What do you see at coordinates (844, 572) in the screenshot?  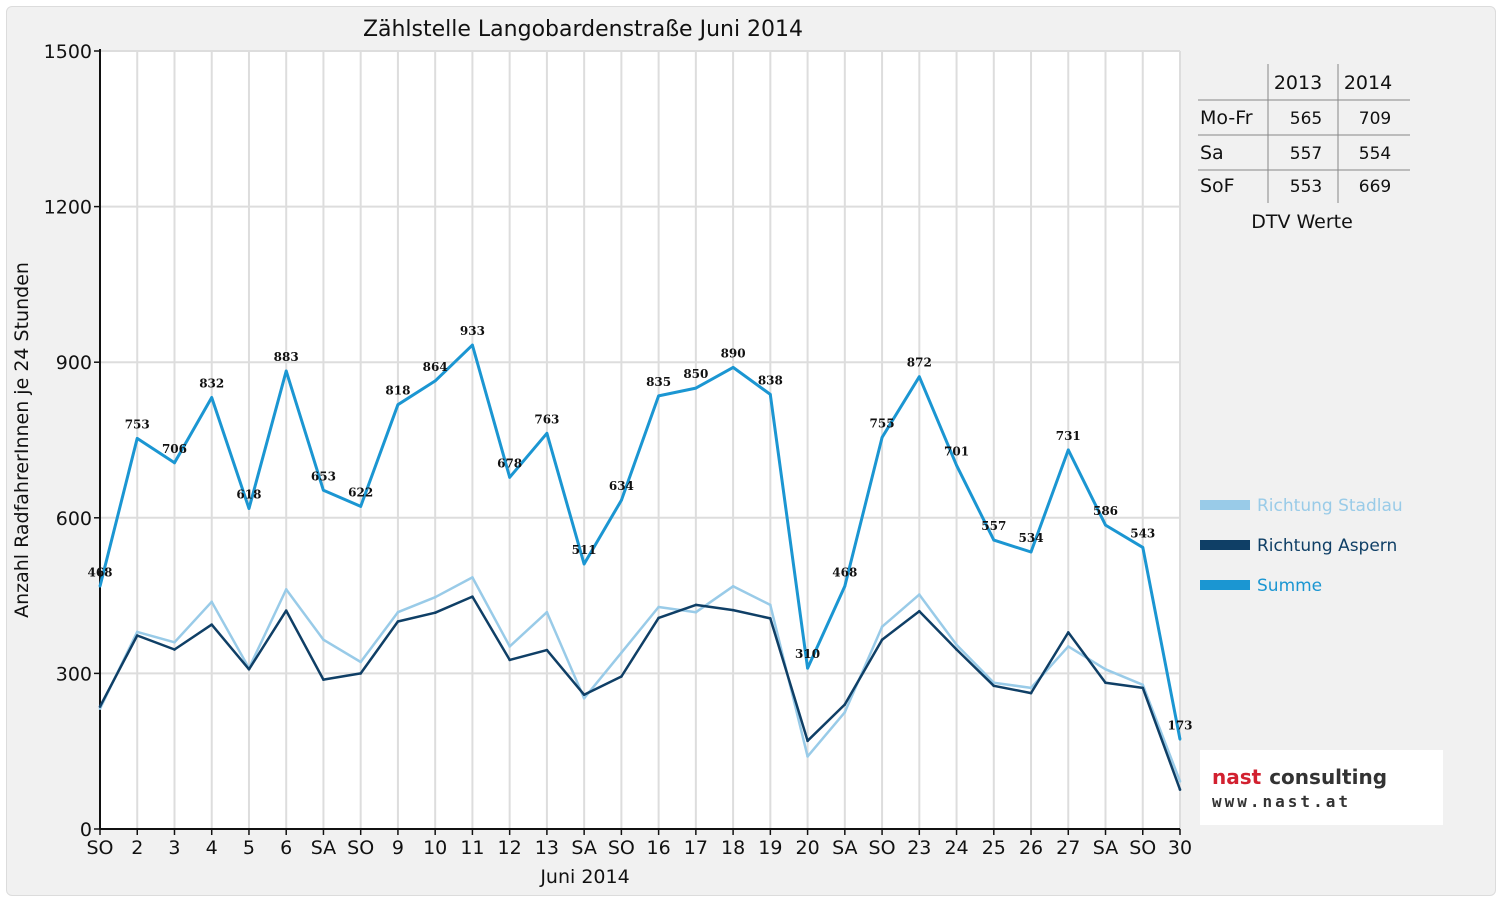 I see `data-label: 468` at bounding box center [844, 572].